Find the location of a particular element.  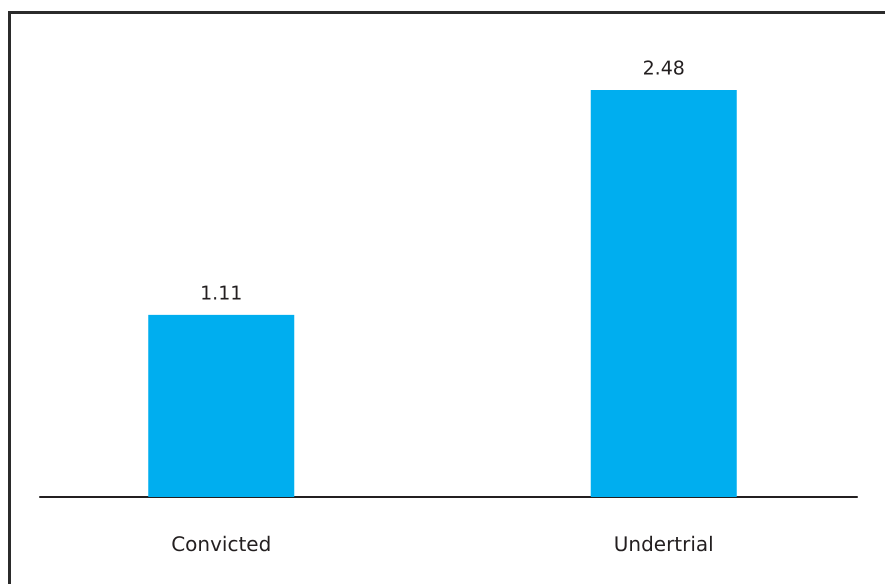

data-label: 1.11 is located at coordinates (221, 293).